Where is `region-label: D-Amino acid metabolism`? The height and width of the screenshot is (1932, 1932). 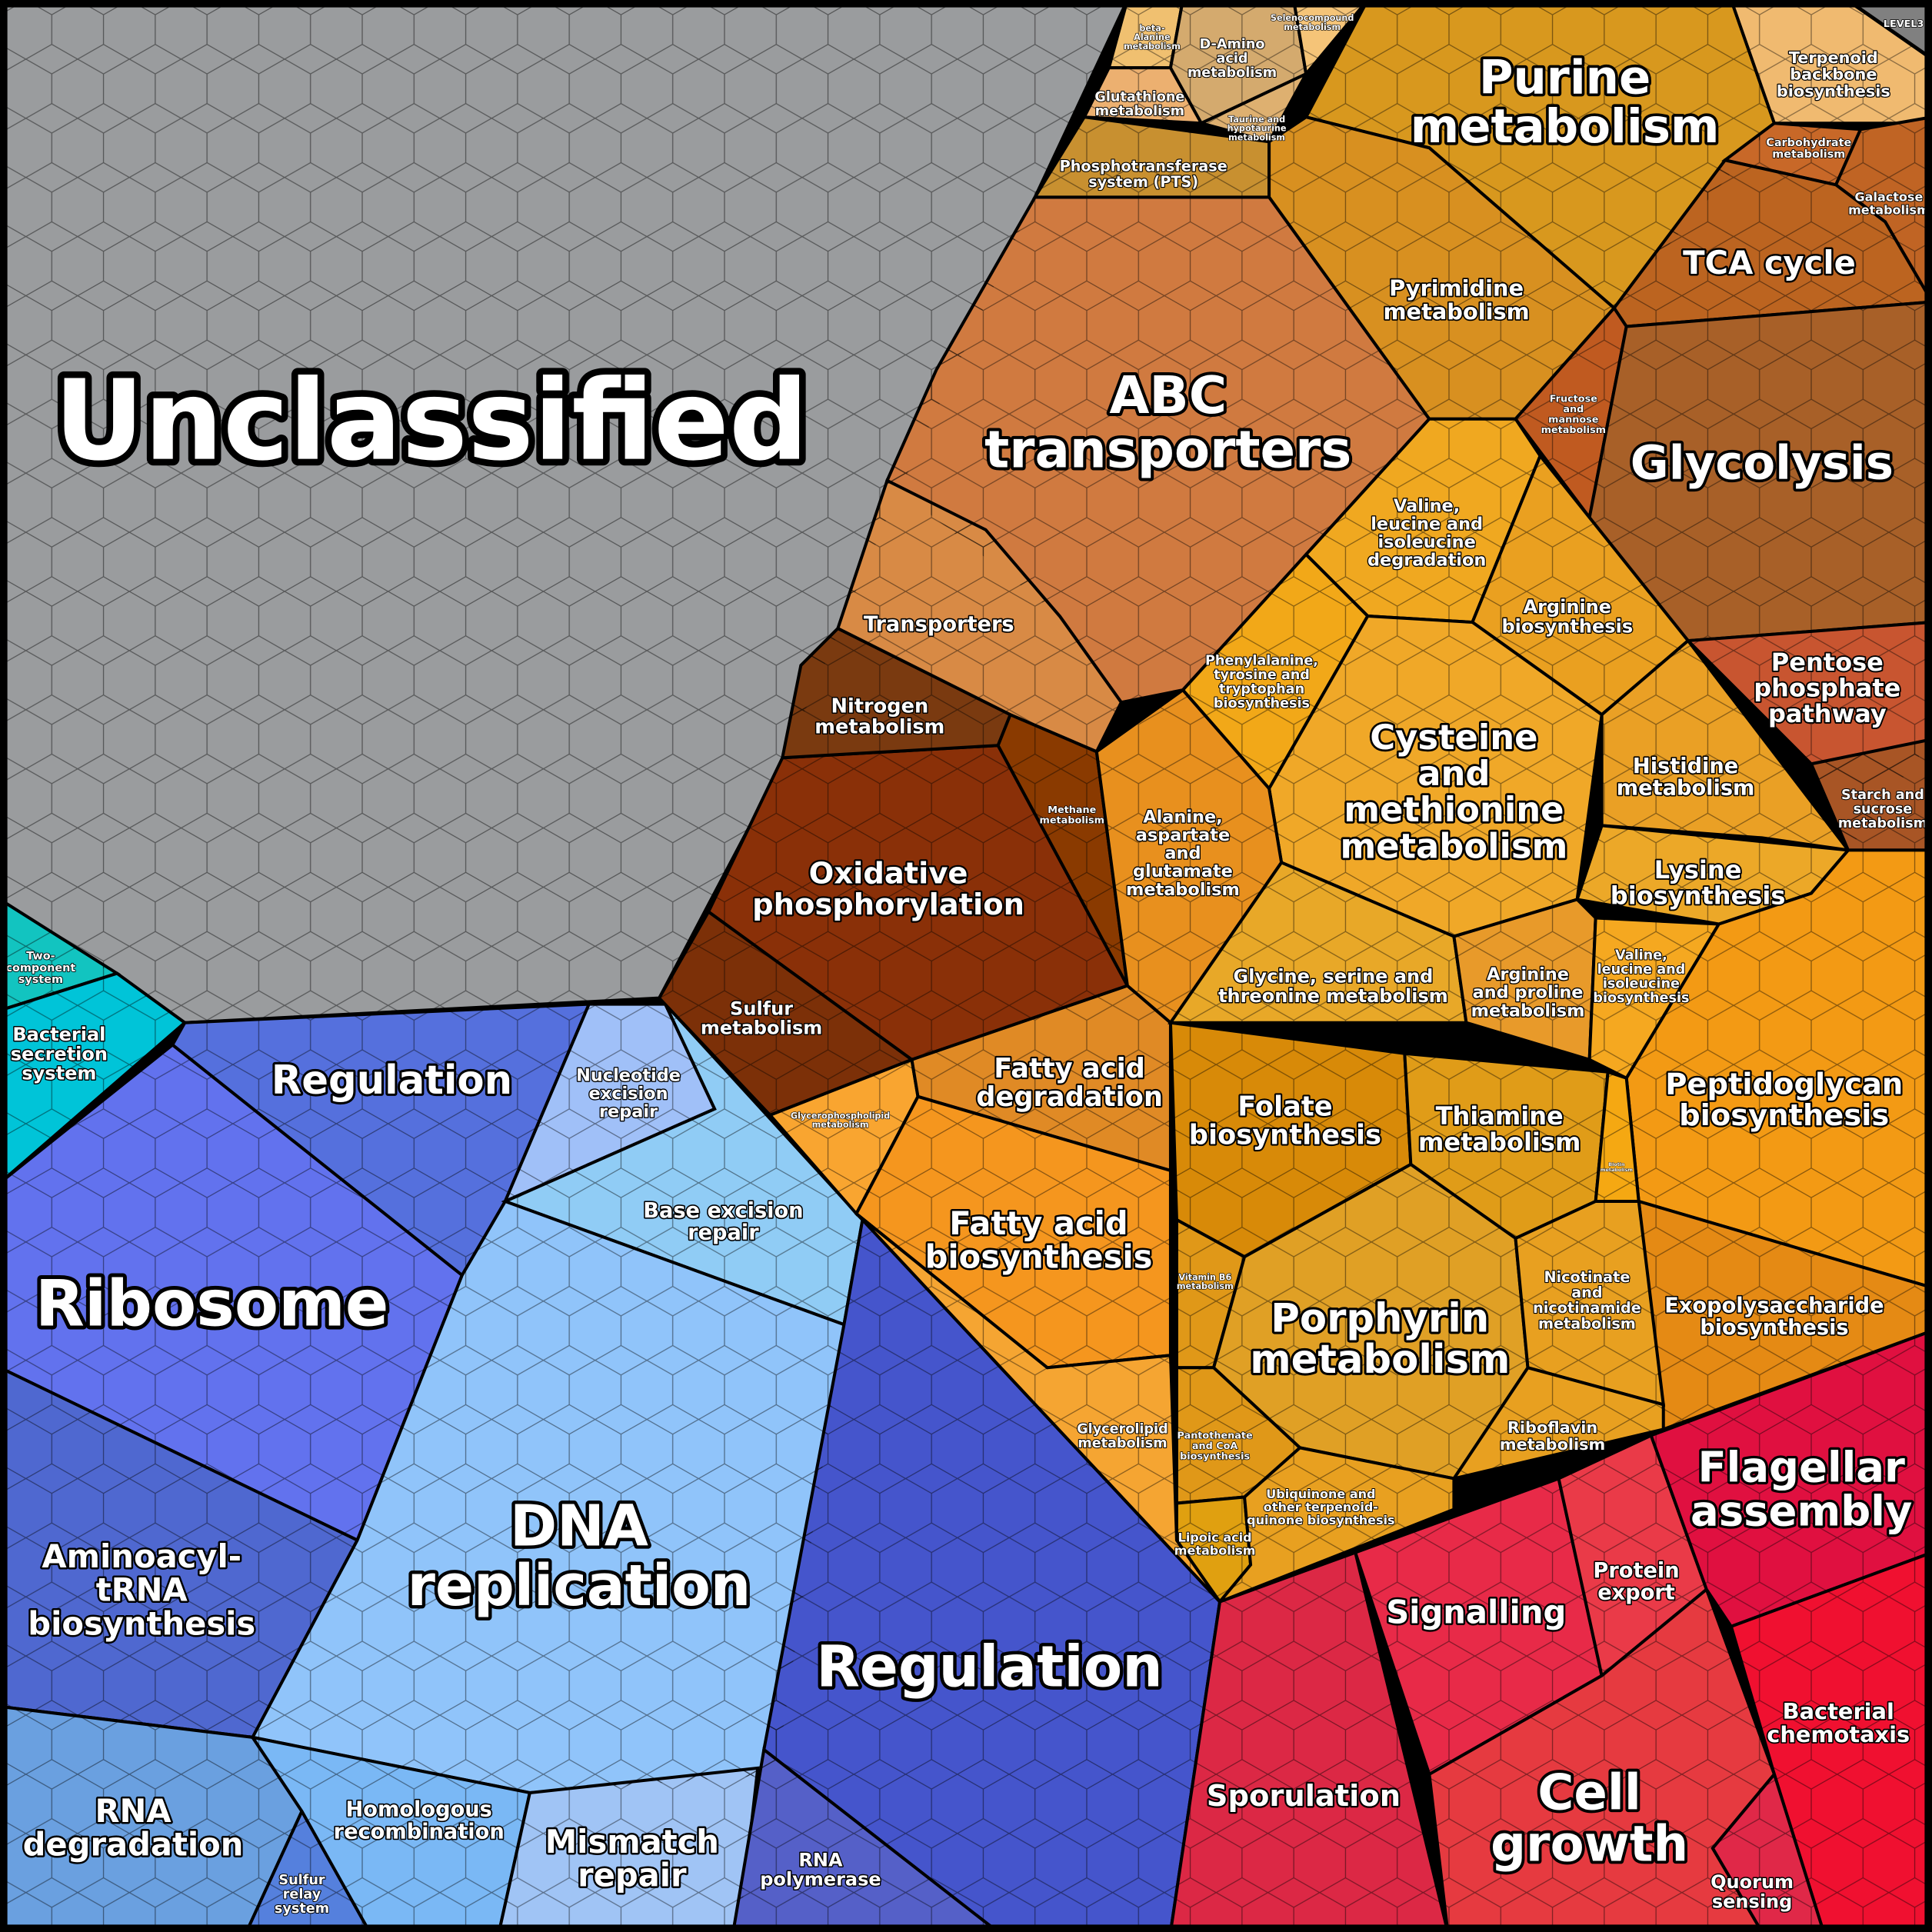 region-label: D-Amino acid metabolism is located at coordinates (1232, 59).